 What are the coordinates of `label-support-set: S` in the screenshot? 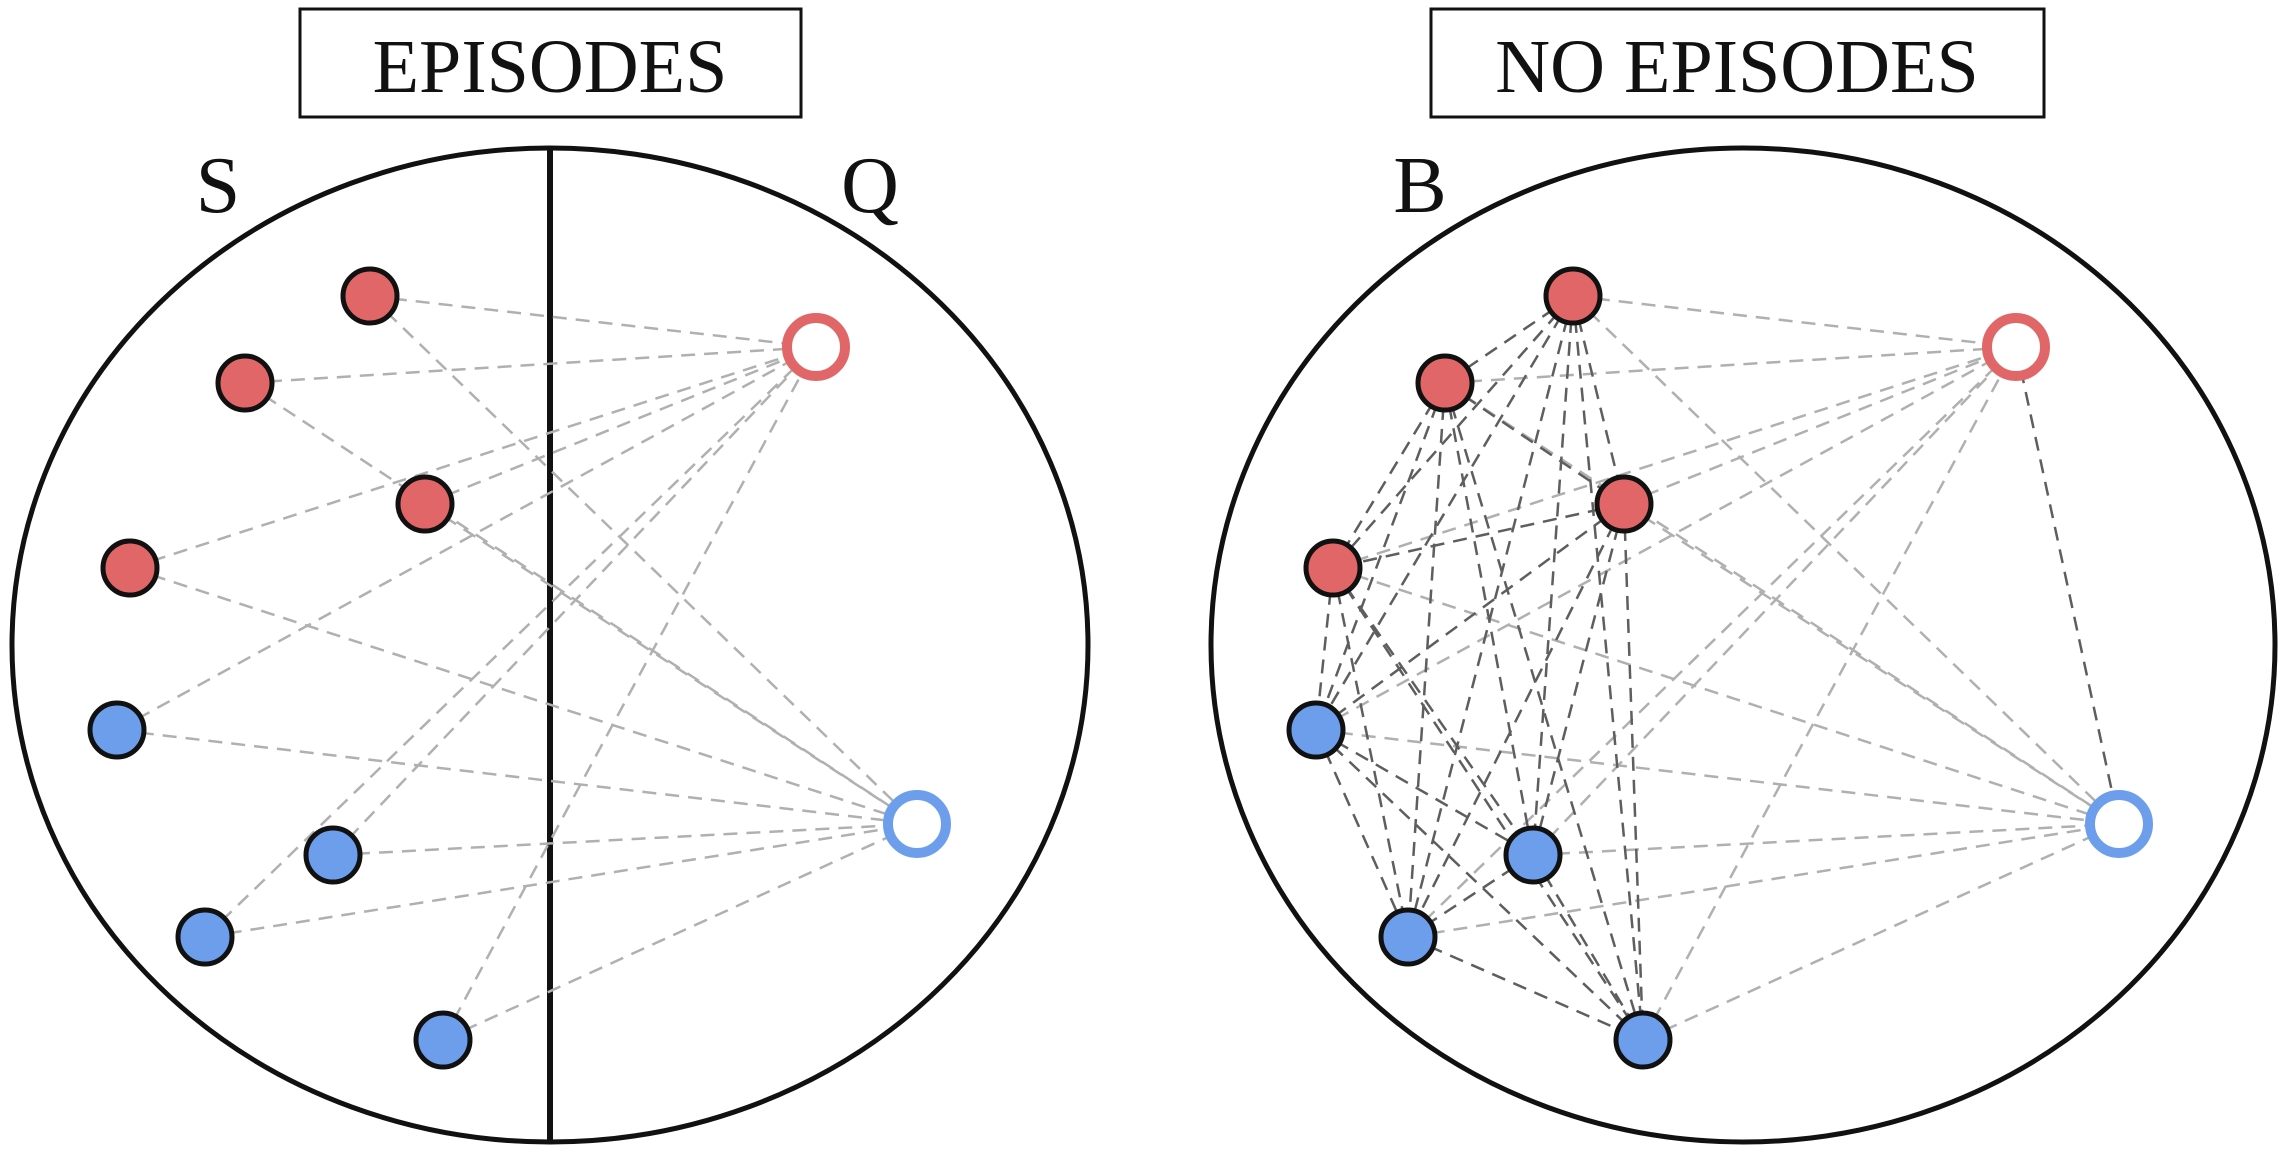 It's located at (218, 186).